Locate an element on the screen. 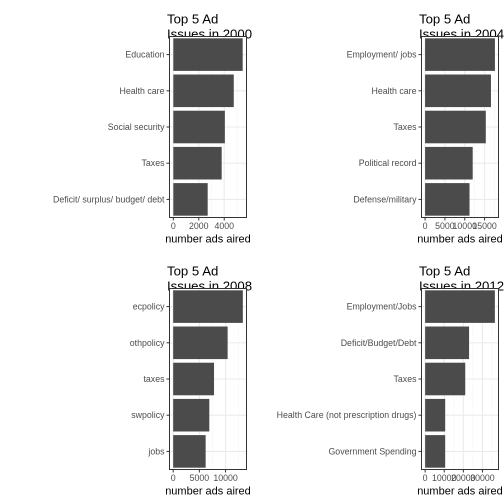 The height and width of the screenshot is (504, 504). category-label: Political record is located at coordinates (388, 163).